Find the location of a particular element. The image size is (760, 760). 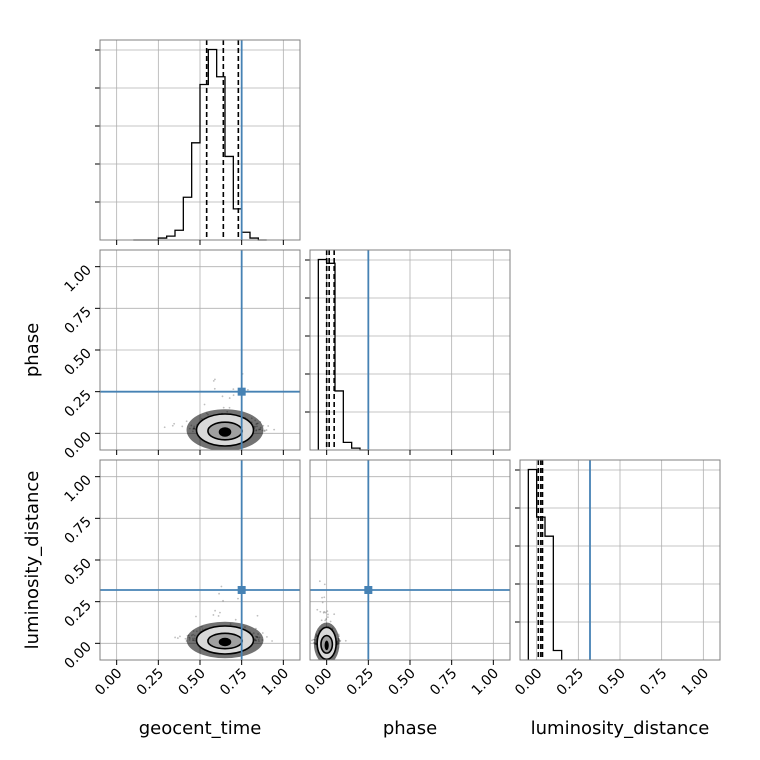

scatter-panel-geocent_time-luminosity_distance is located at coordinates (198, 562).